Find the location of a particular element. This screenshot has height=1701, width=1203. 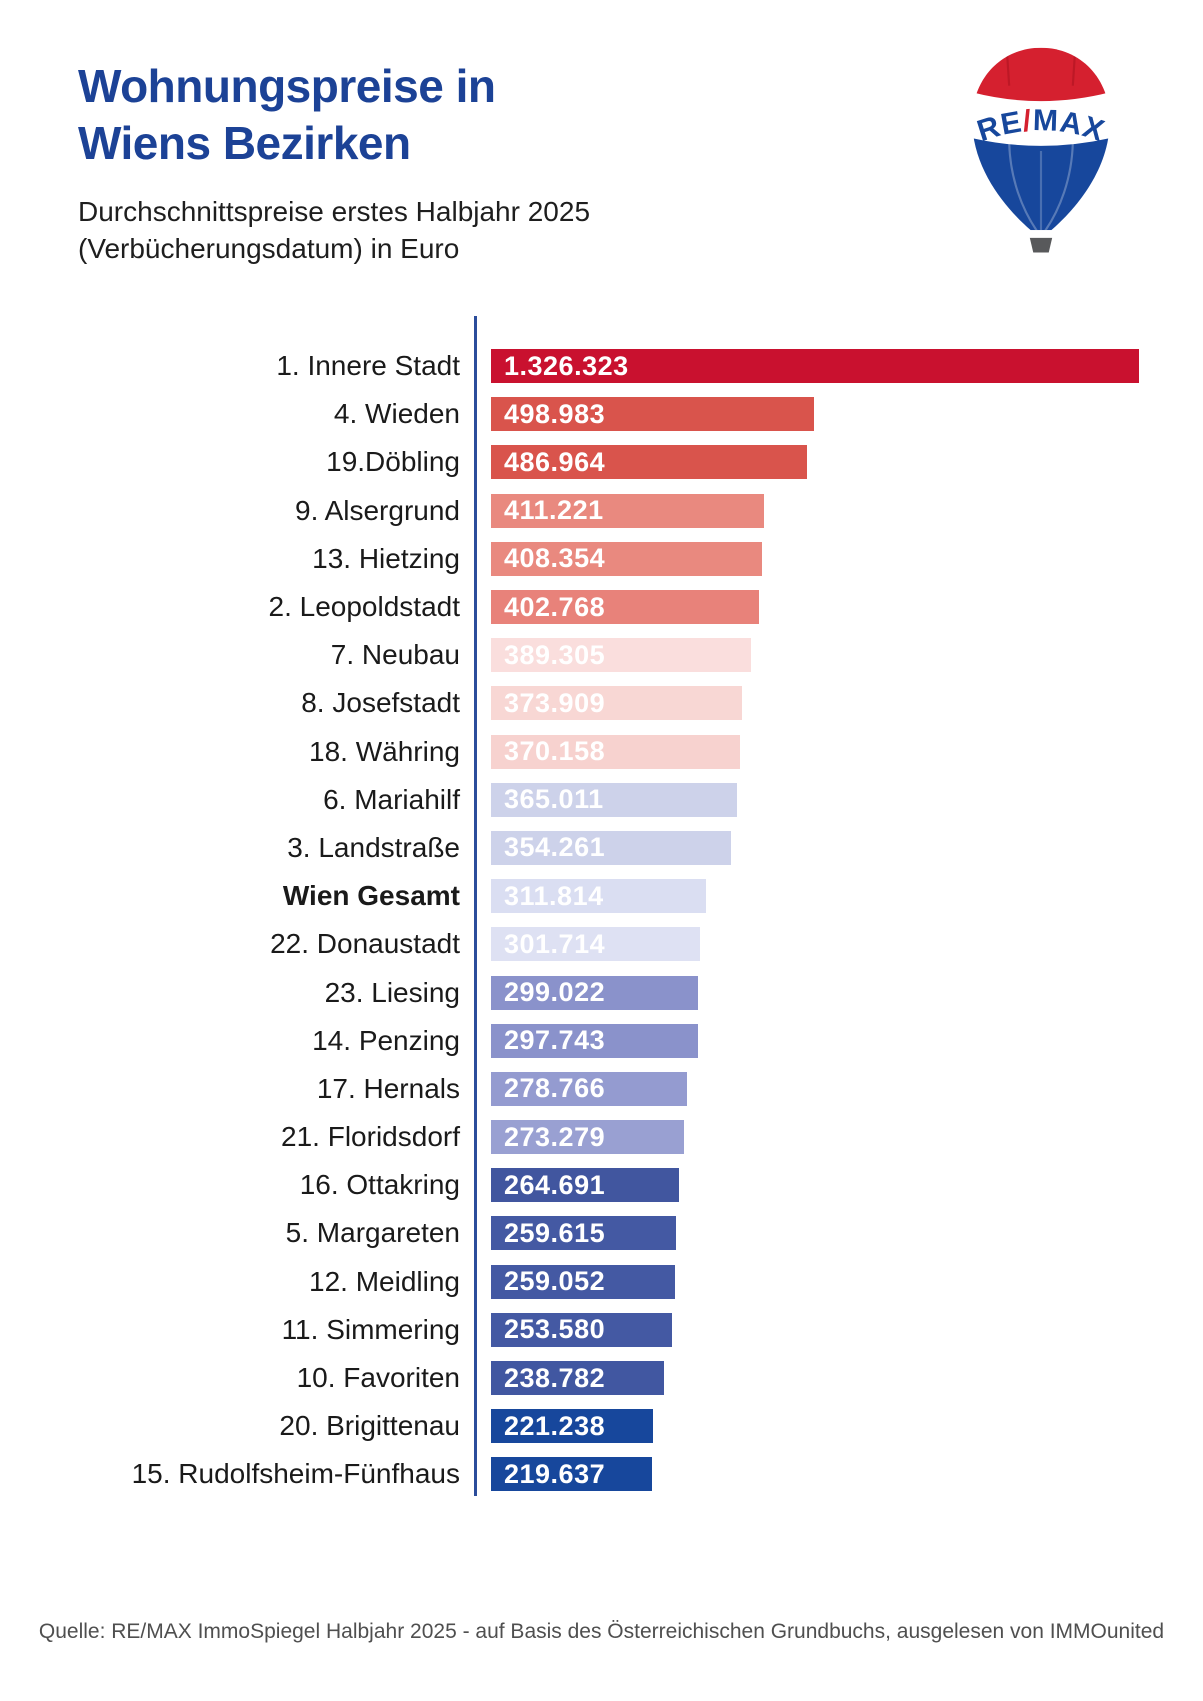

price-value: 389.305 is located at coordinates (555, 654).